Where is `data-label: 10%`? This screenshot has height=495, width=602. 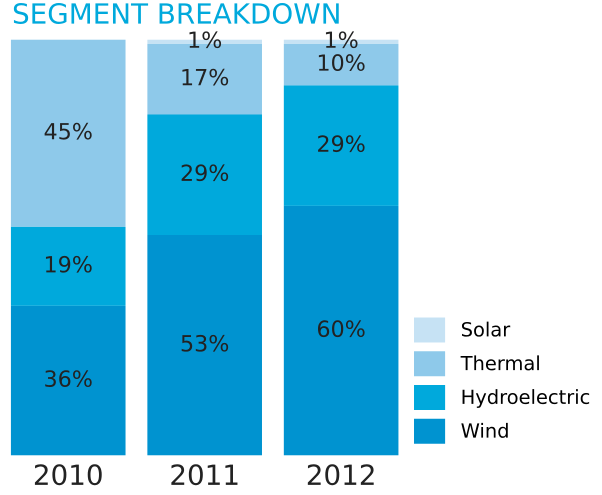
data-label: 10% is located at coordinates (341, 62).